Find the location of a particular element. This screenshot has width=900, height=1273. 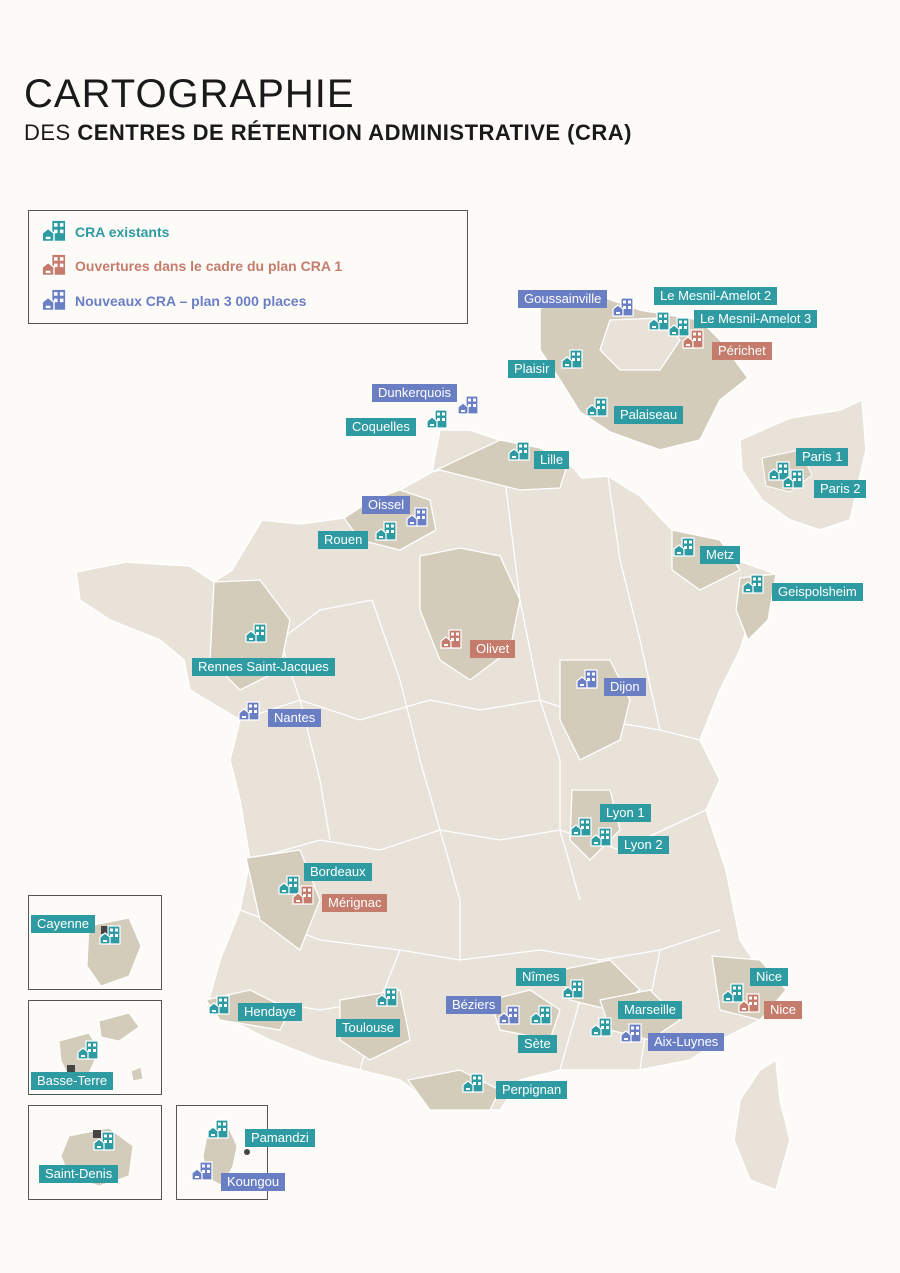

label-basse-terre: Basse-Terre is located at coordinates (72, 1081).